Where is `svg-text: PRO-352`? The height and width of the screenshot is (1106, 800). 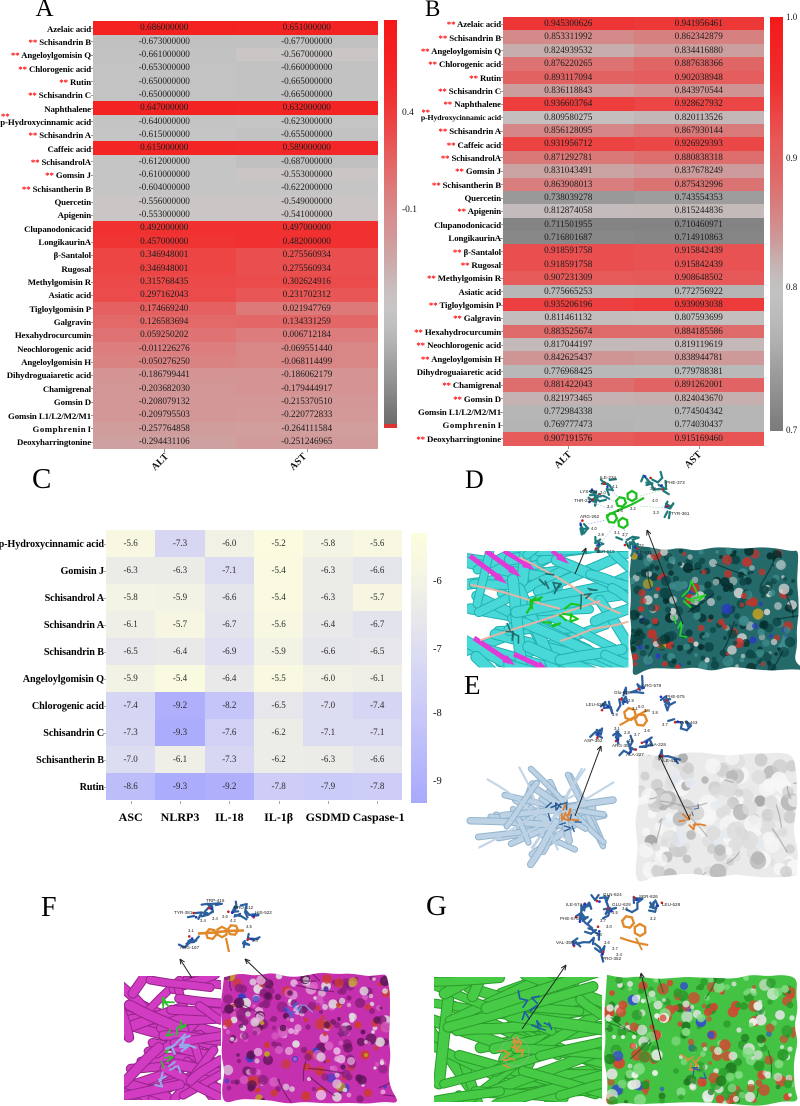
svg-text: PRO-352 is located at coordinates (612, 958).